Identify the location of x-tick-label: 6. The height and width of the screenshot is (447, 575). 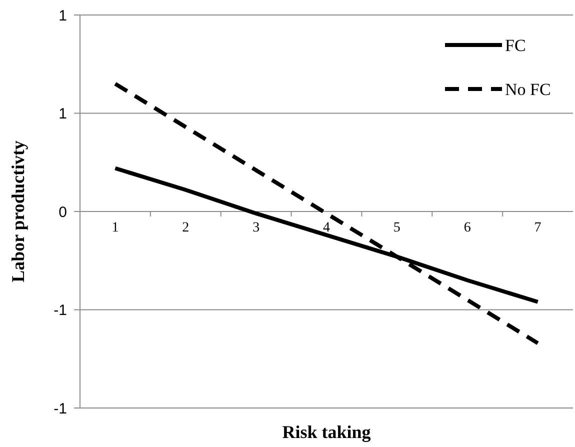
(467, 228).